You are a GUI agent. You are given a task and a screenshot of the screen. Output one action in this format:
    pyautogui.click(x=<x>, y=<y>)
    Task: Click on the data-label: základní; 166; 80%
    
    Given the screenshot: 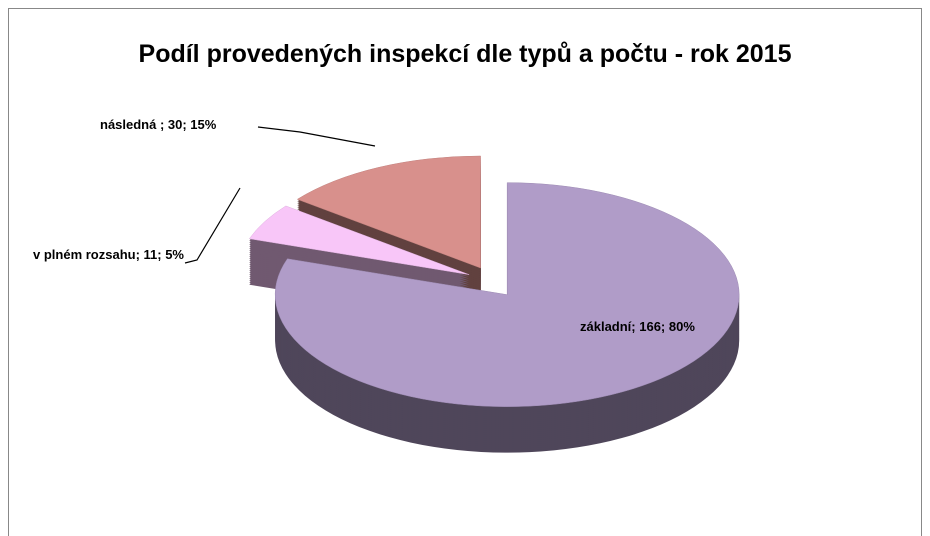 What is the action you would take?
    pyautogui.click(x=637, y=326)
    